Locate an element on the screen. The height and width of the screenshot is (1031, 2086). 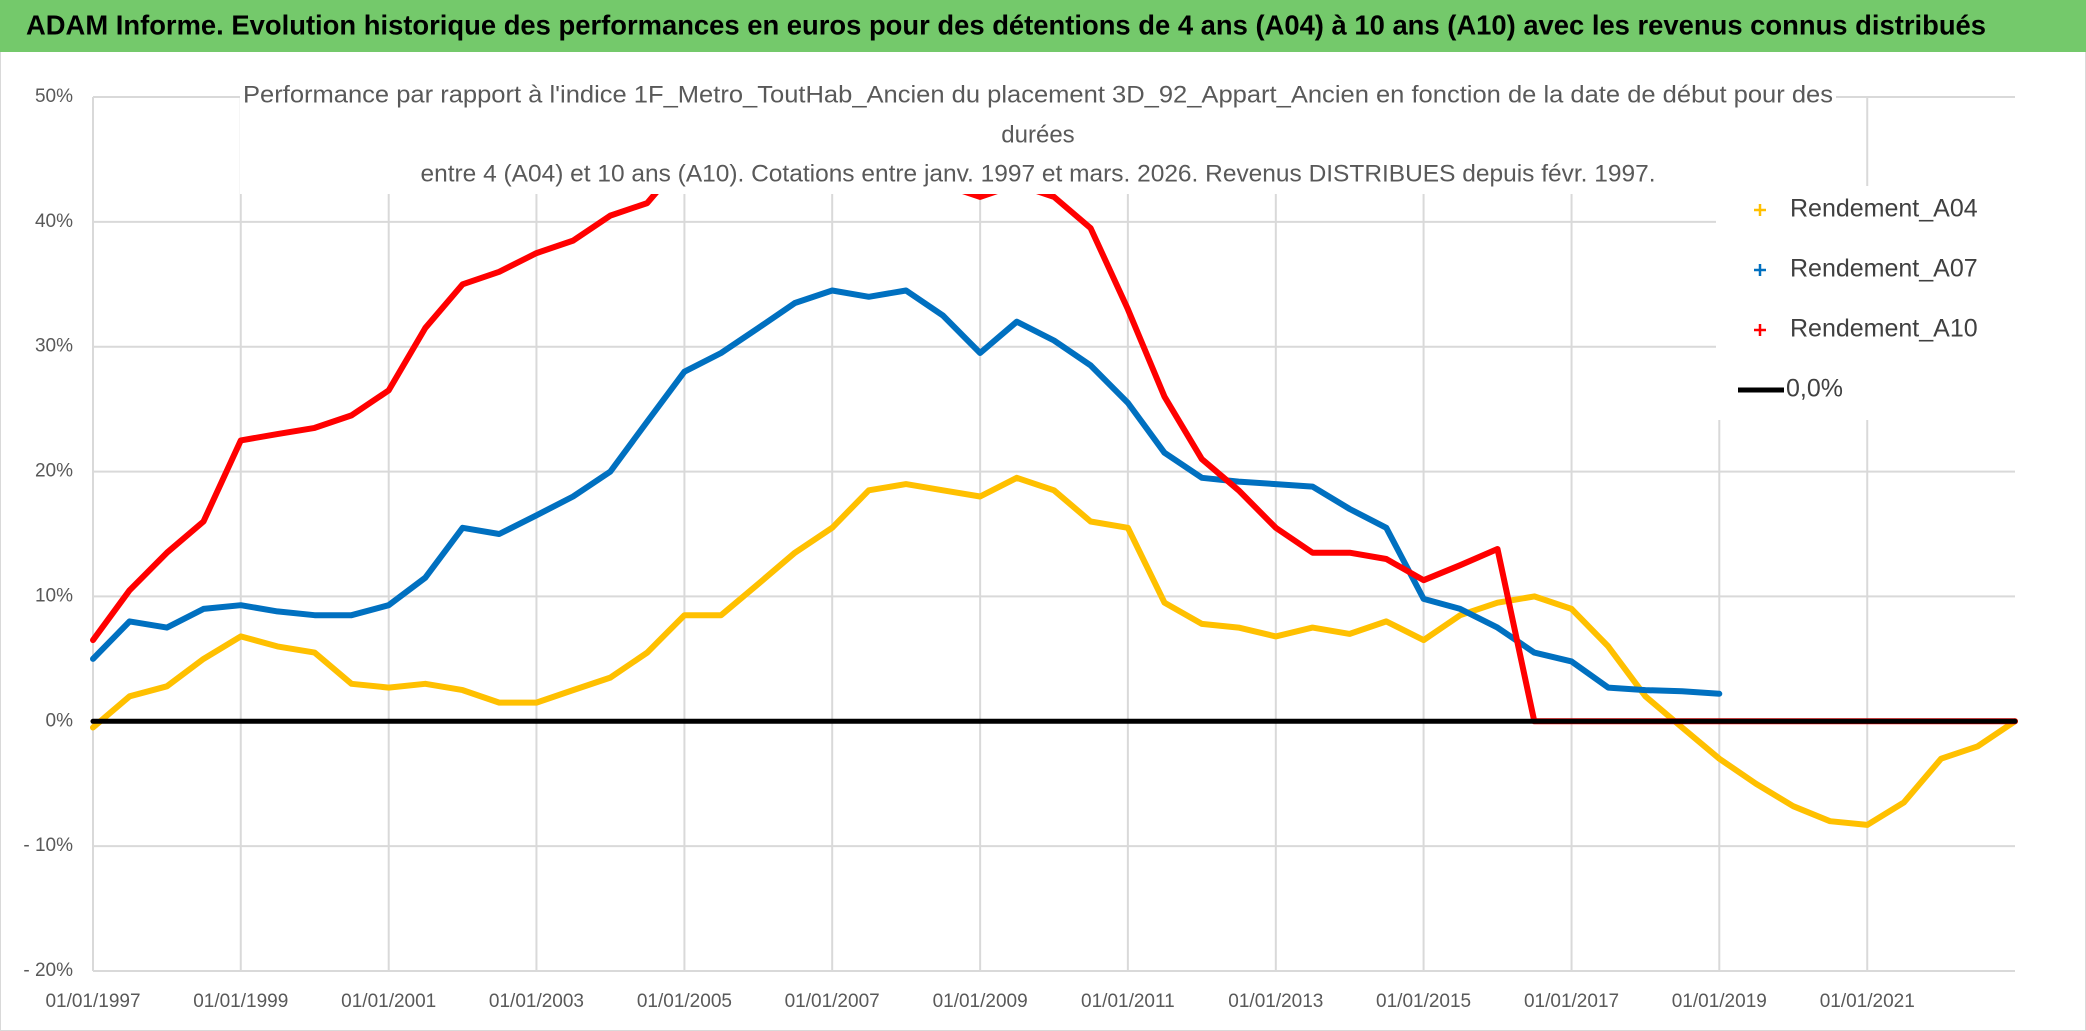
x-tick-label: 01/01/1997 is located at coordinates (92, 1001).